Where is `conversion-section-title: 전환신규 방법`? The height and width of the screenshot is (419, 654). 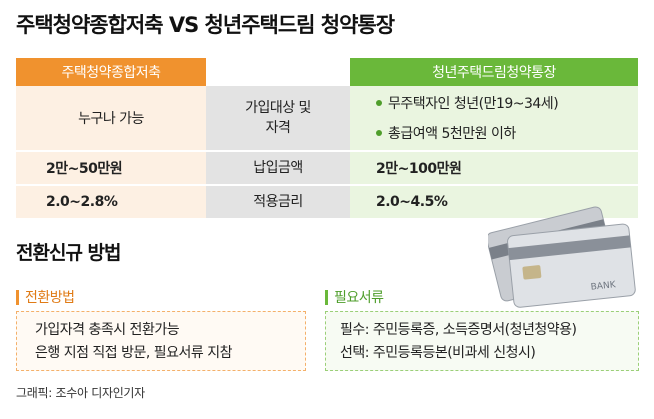
conversion-section-title: 전환신규 방법 is located at coordinates (68, 253).